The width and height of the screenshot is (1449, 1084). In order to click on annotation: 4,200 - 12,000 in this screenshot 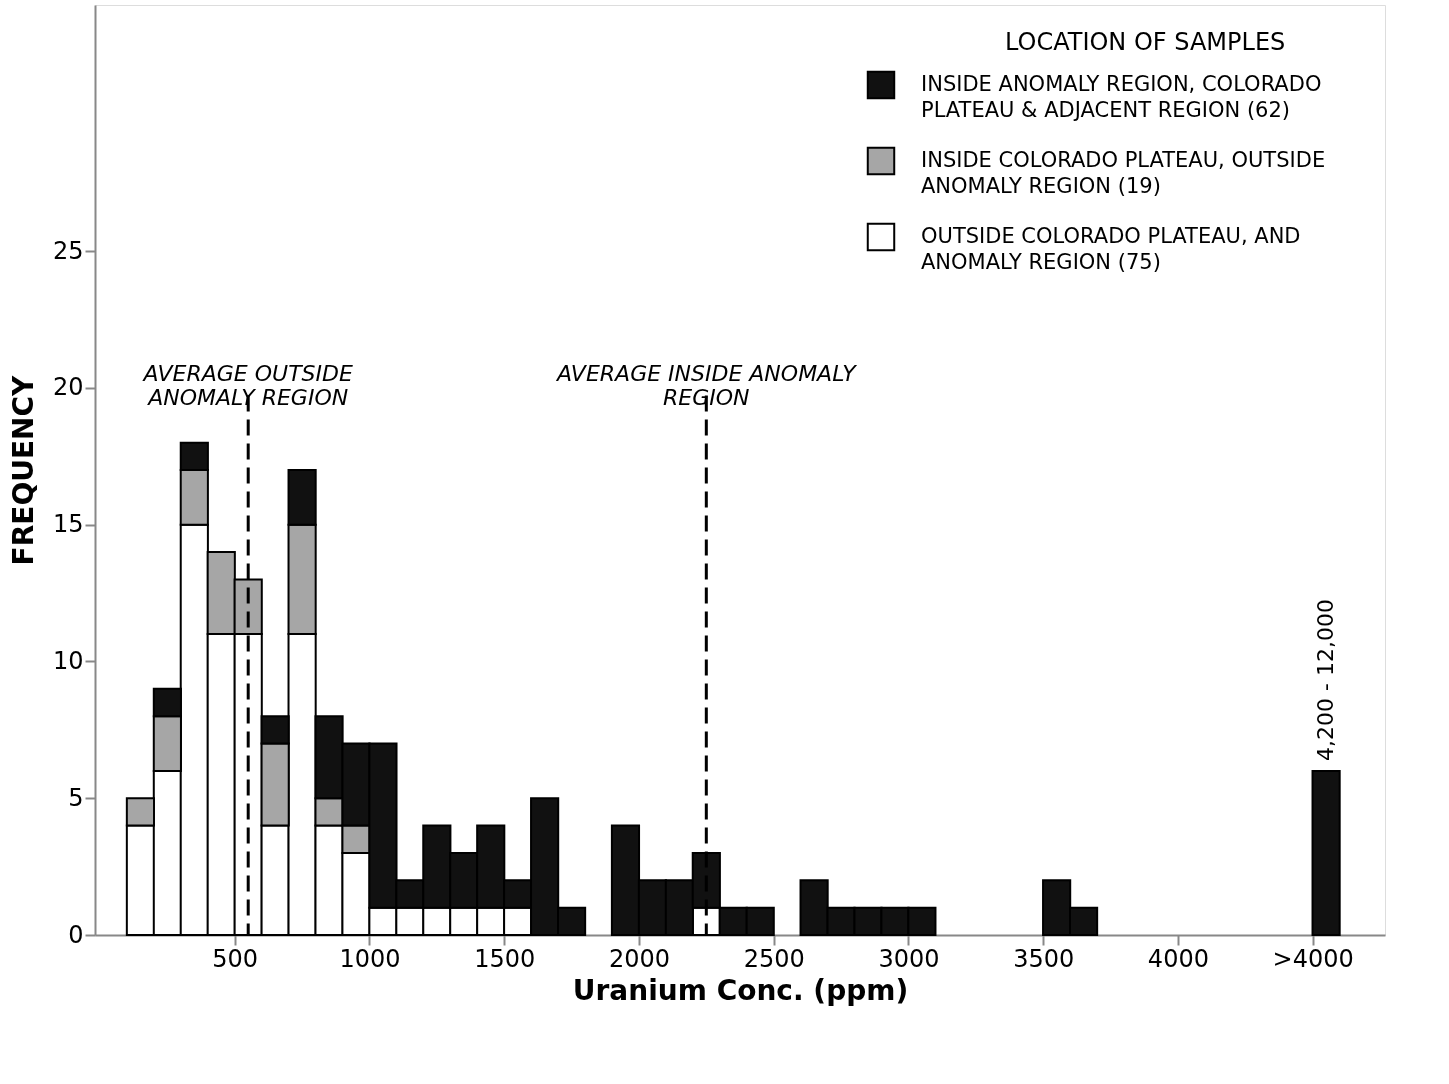, I will do `click(1326, 679)`.